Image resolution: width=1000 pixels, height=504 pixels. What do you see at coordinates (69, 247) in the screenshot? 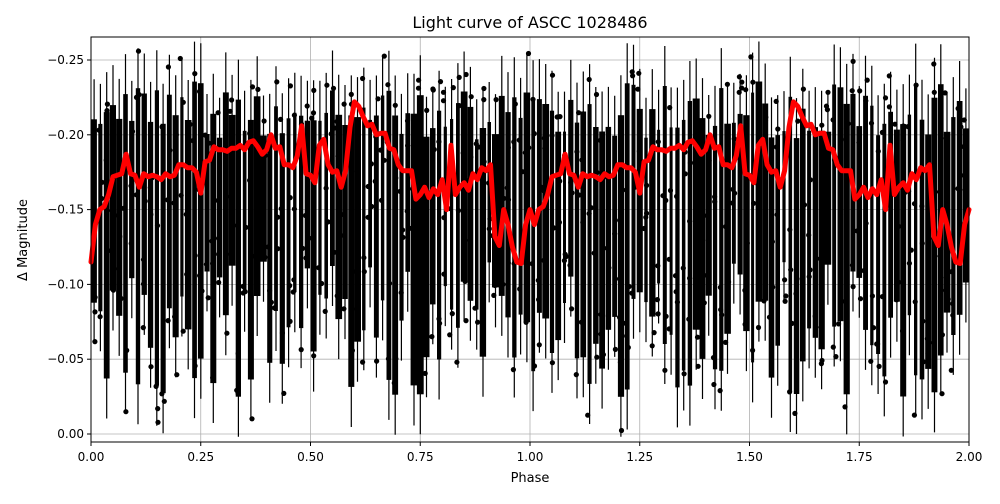
I see `y-axis-ticks: −0.25 −0.20 −0.15 −0.10 −0.05 0.00` at bounding box center [69, 247].